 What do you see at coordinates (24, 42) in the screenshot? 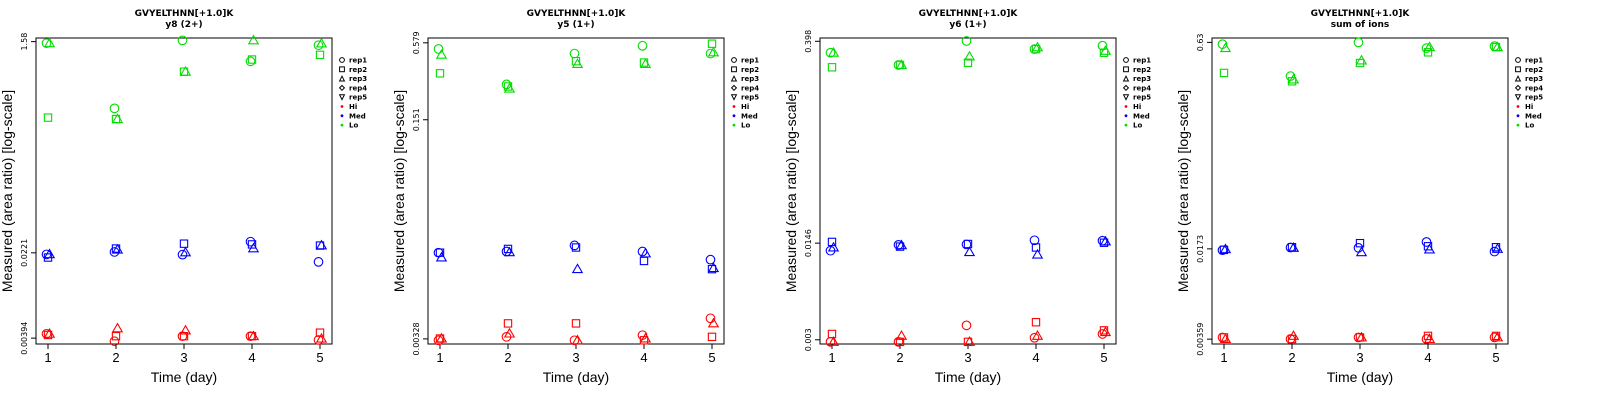
I see `y-tick-label: 1.58` at bounding box center [24, 42].